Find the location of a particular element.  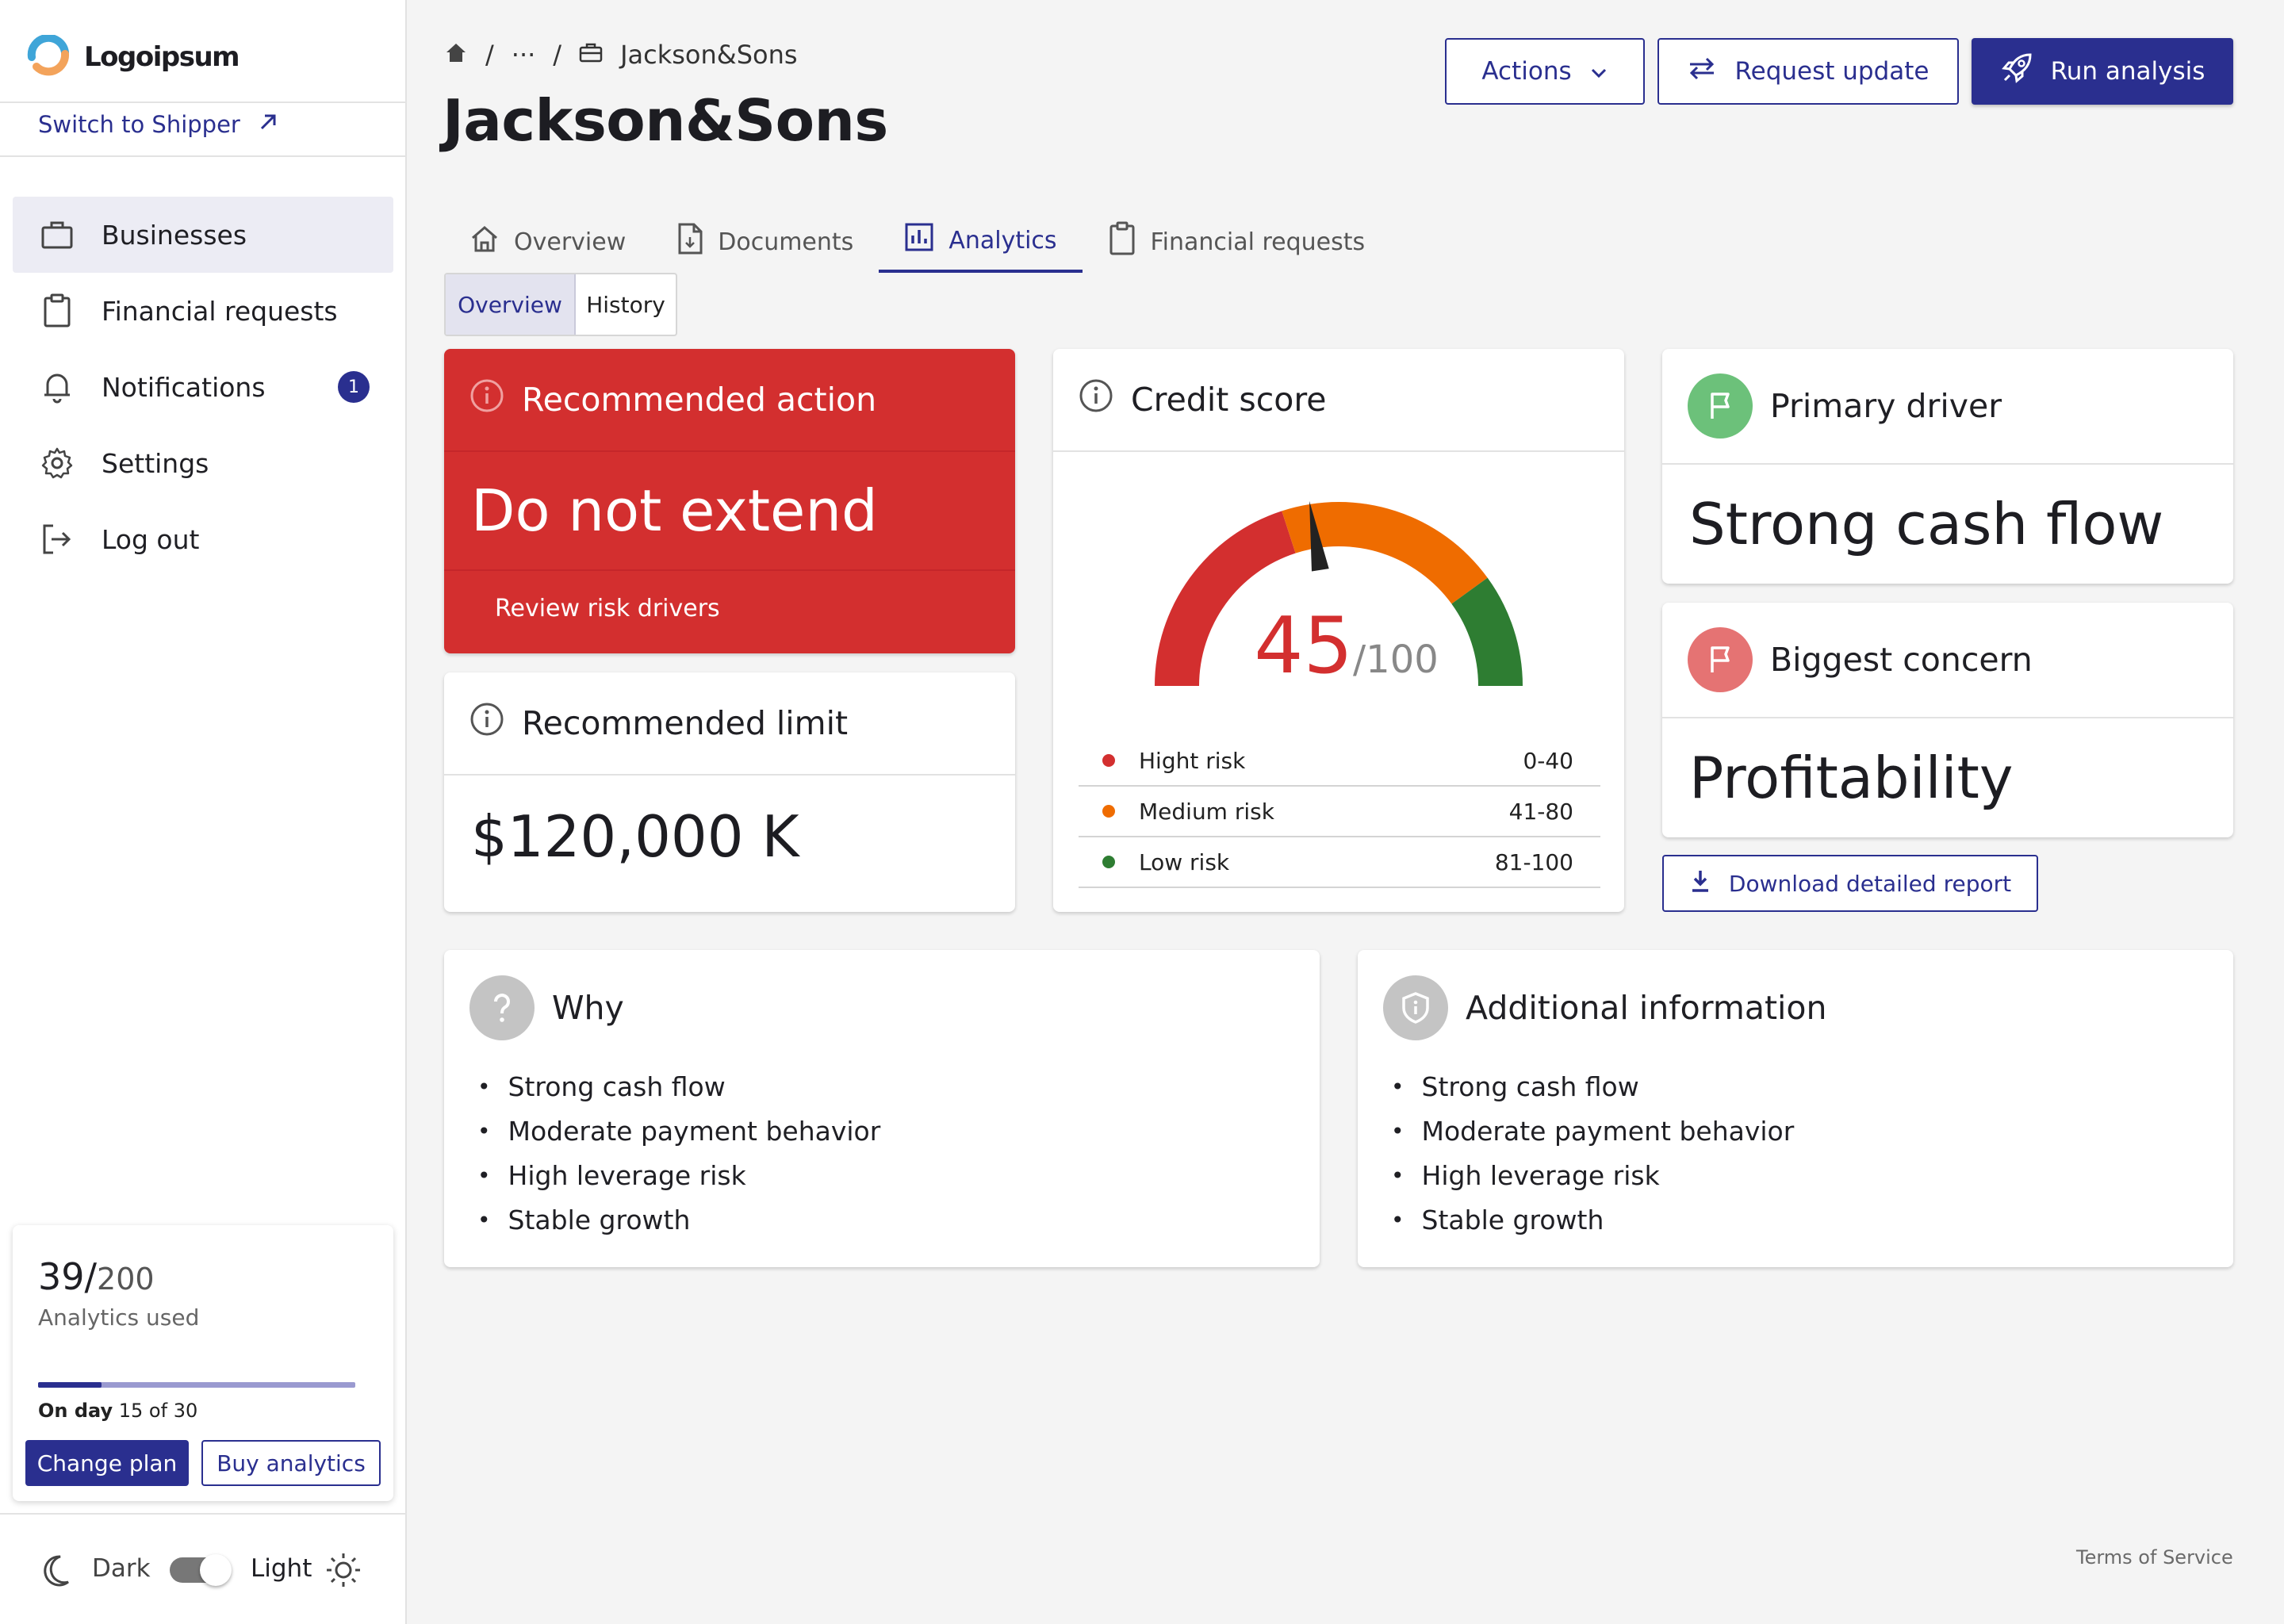

card-title: Recommended action is located at coordinates (699, 400).